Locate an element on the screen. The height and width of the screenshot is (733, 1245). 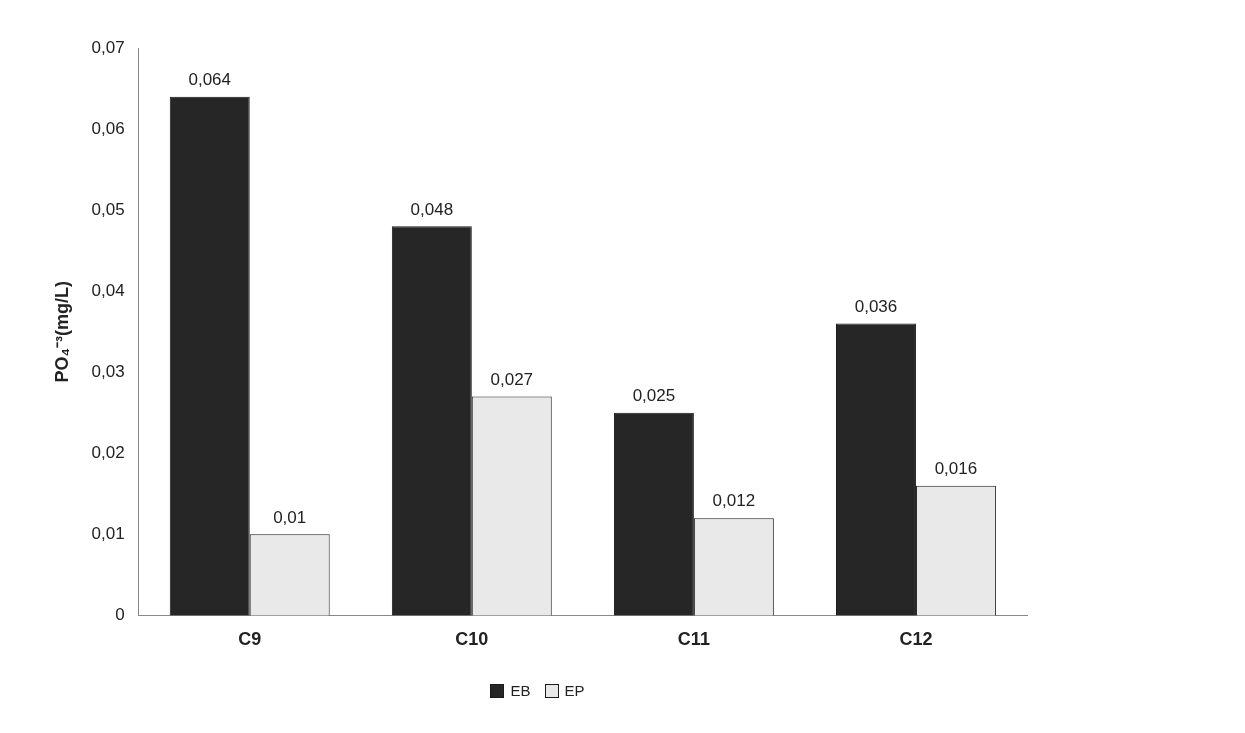
x-tick-label: C11 is located at coordinates (693, 639).